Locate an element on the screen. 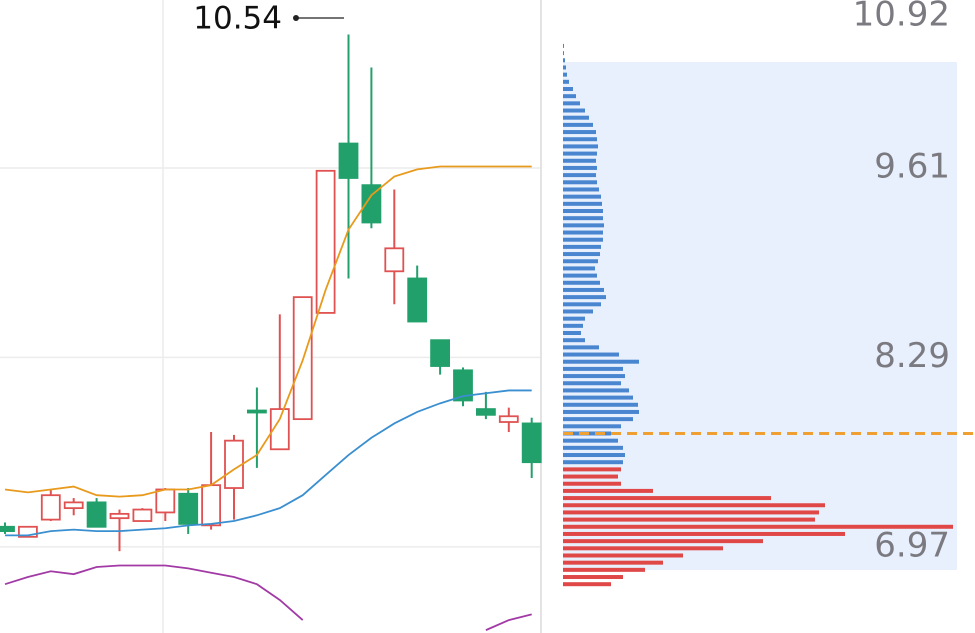 The image size is (975, 633). annotation-label: 10.54 is located at coordinates (237, 19).